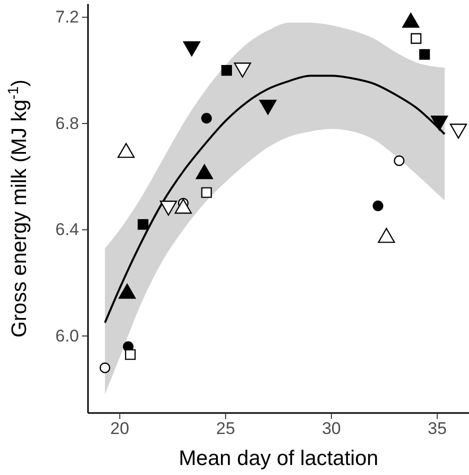  Describe the element at coordinates (120, 428) in the screenshot. I see `x-tick-label: 20` at that location.